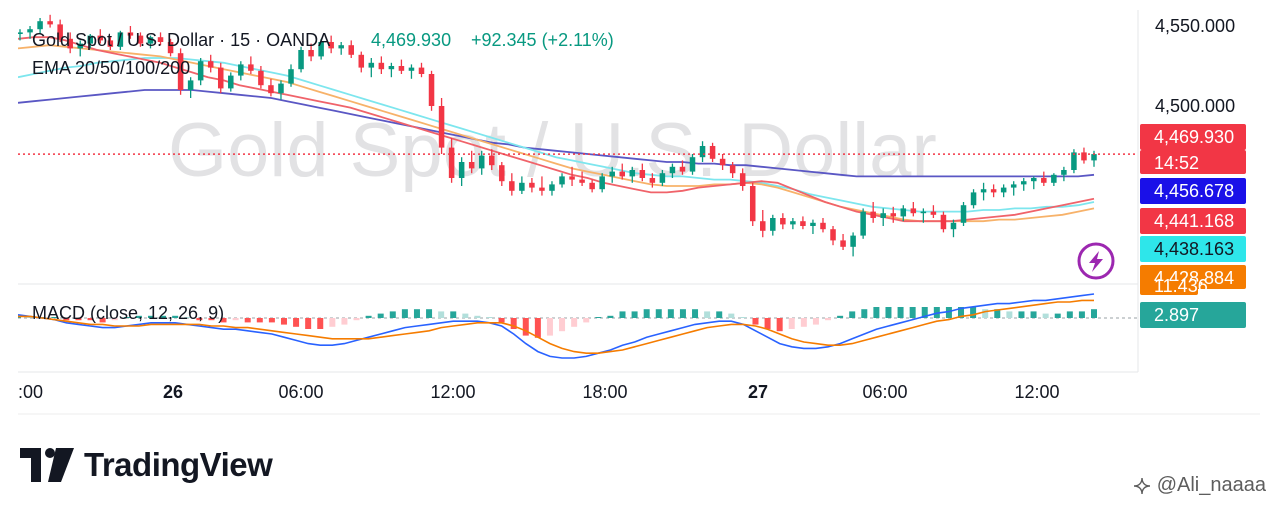 This screenshot has height=518, width=1280. I want to click on price-badge-label: 4,438.163, so click(1194, 249).